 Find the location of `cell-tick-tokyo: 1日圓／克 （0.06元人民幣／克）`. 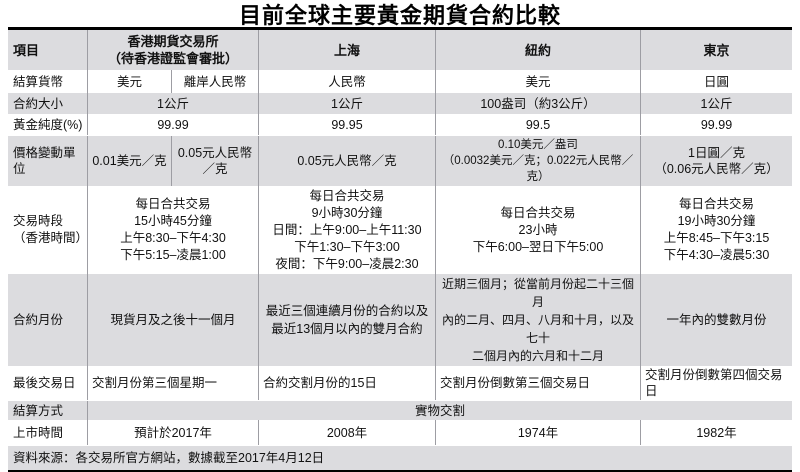

cell-tick-tokyo: 1日圓／克 （0.06元人民幣／克） is located at coordinates (716, 161).